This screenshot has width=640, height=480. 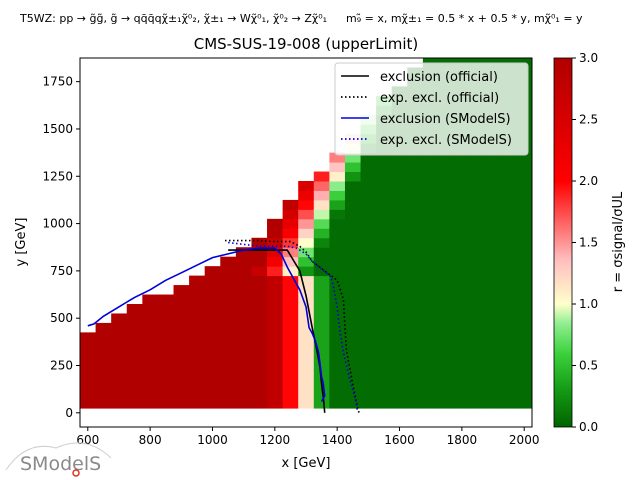 What do you see at coordinates (588, 366) in the screenshot?
I see `colorbar-tick-label: 0.5` at bounding box center [588, 366].